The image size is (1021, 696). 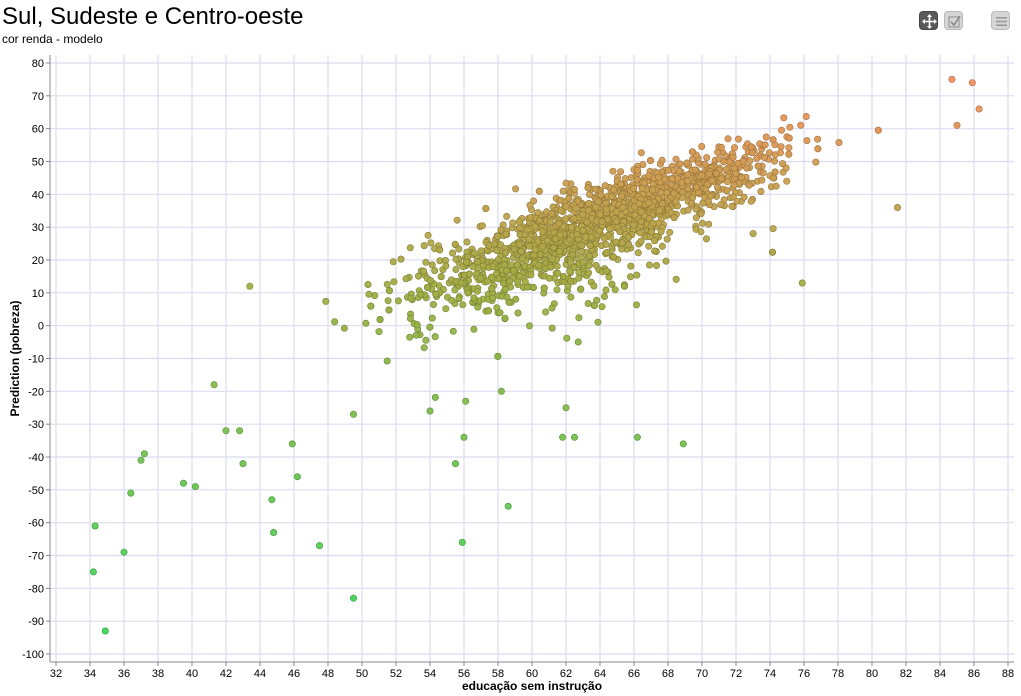 What do you see at coordinates (1008, 674) in the screenshot?
I see `x-tick-label: 88` at bounding box center [1008, 674].